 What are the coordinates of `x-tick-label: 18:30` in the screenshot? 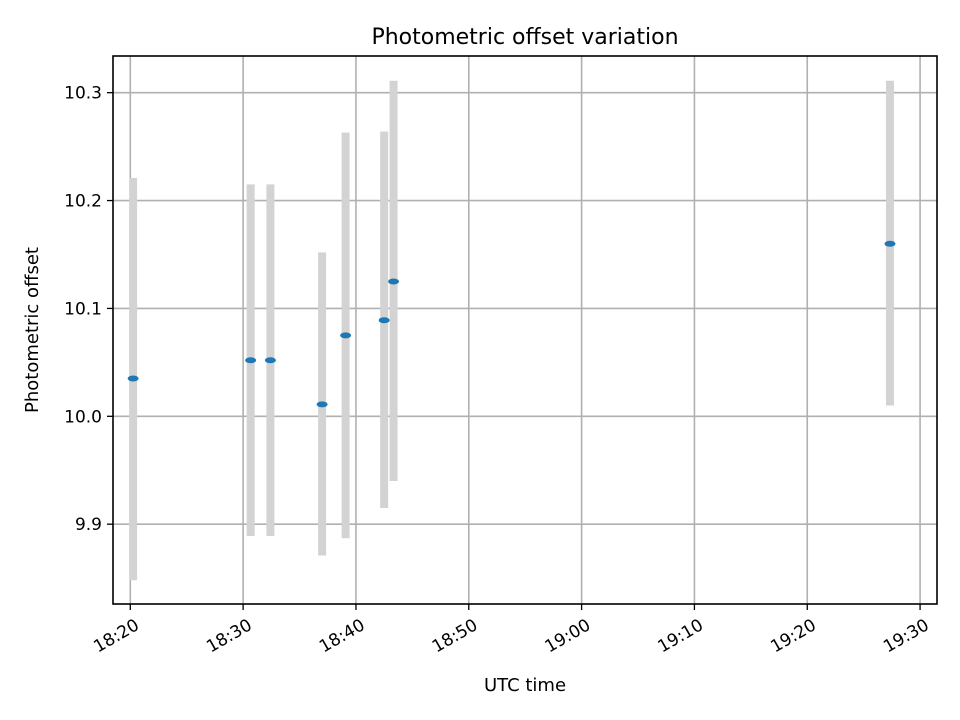 It's located at (229, 636).